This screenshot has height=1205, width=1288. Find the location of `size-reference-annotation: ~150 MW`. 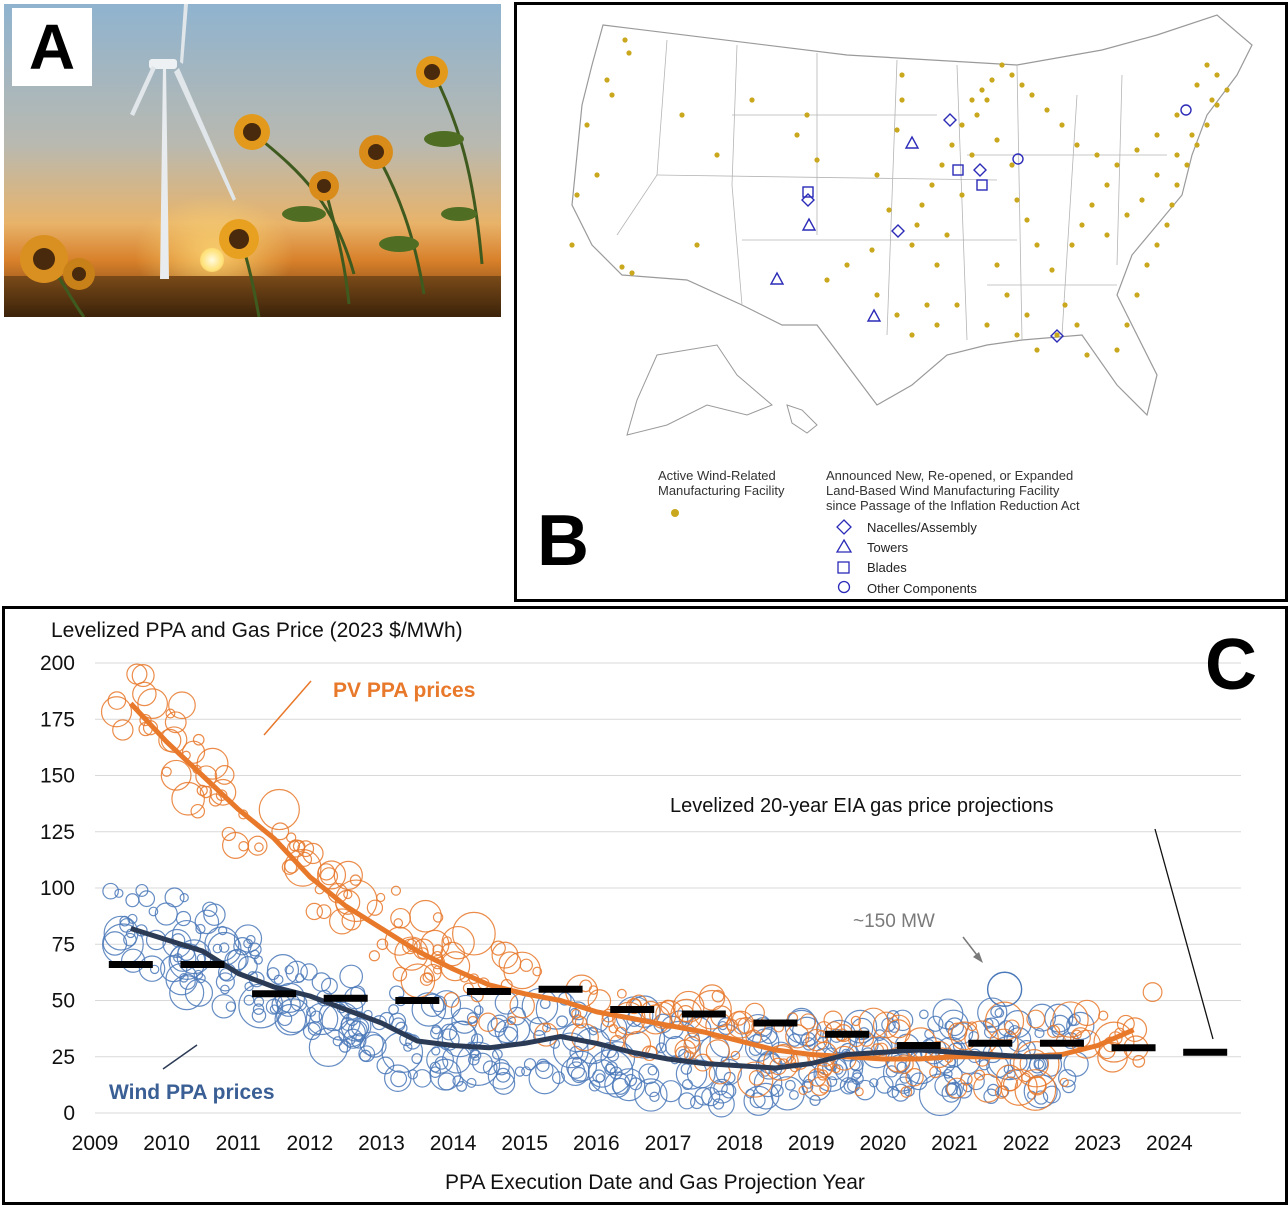

size-reference-annotation: ~150 MW is located at coordinates (894, 921).